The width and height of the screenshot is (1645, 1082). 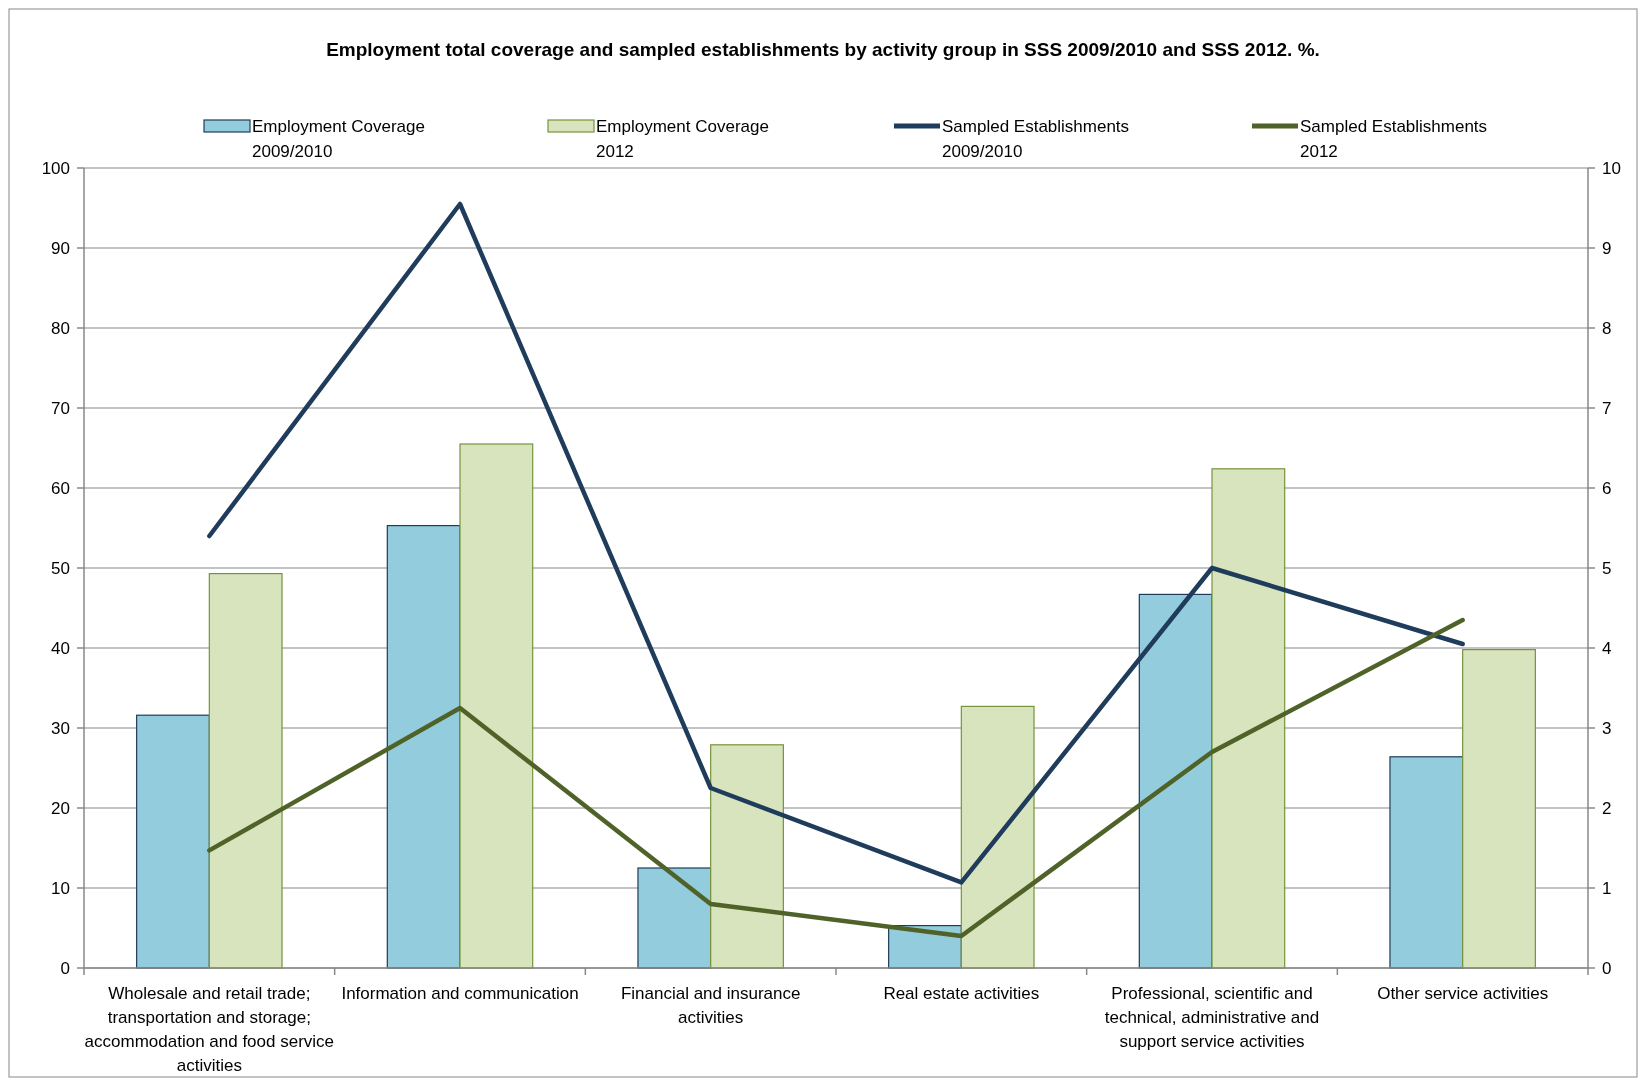 I want to click on y-tick-label: 90, so click(x=60, y=248).